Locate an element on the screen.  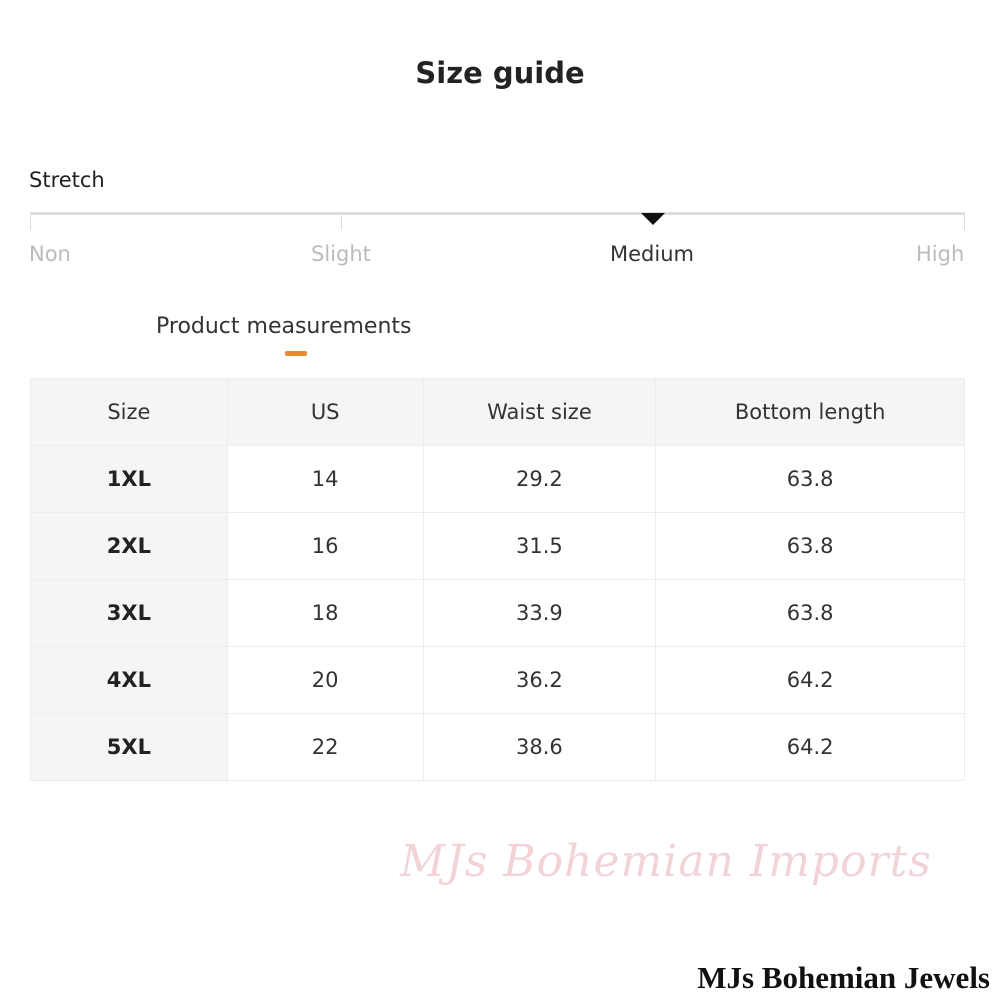
stretch-level-high: High is located at coordinates (940, 254).